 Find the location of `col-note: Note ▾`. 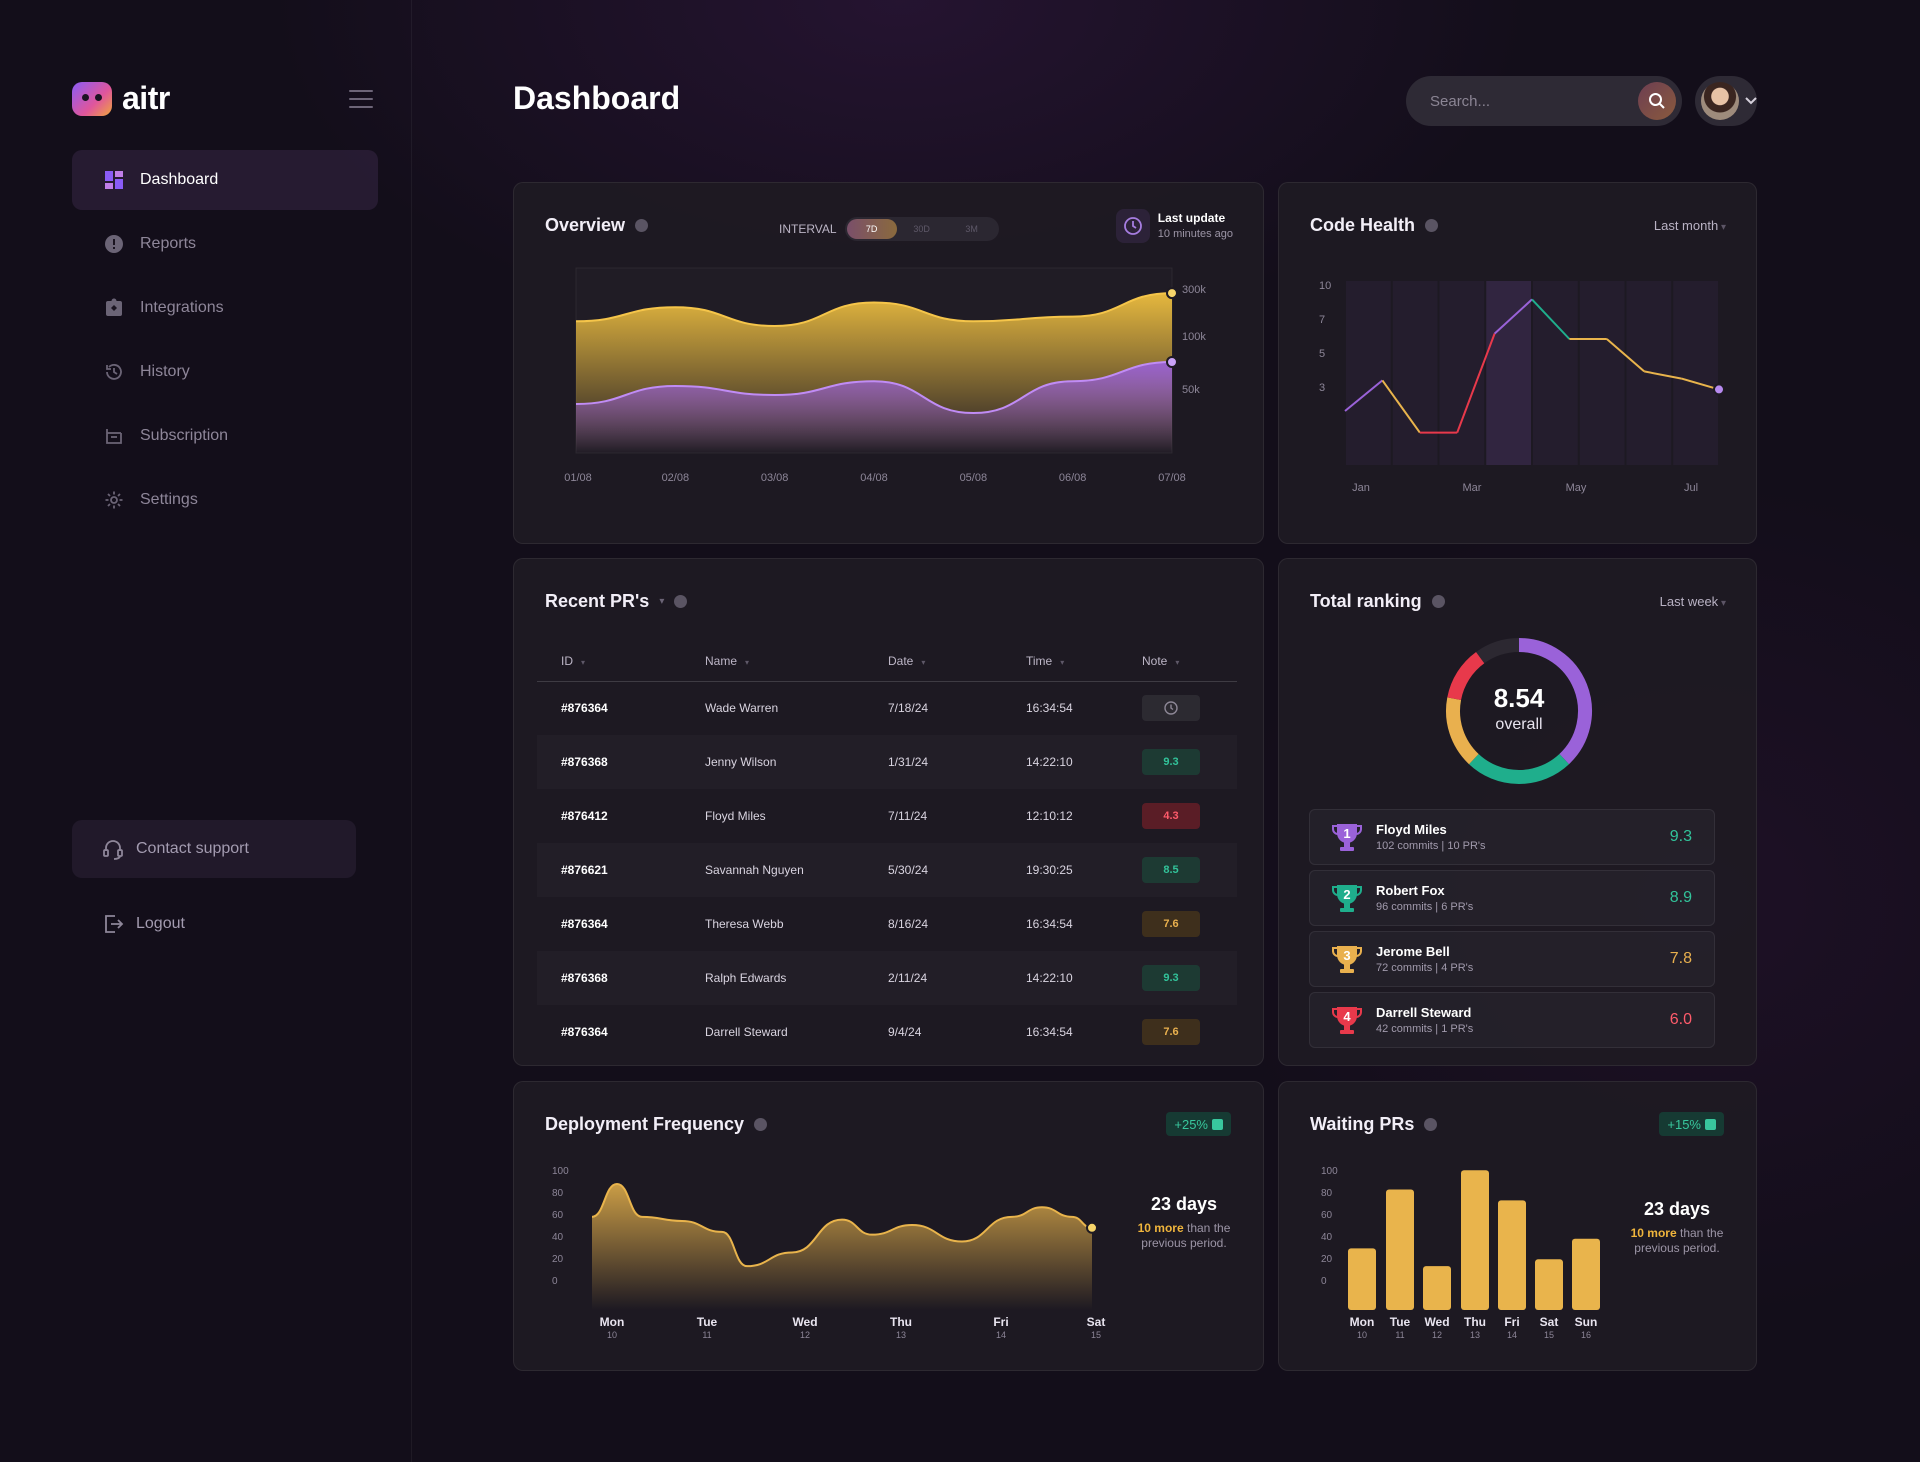

col-note: Note ▾ is located at coordinates (1177, 661).